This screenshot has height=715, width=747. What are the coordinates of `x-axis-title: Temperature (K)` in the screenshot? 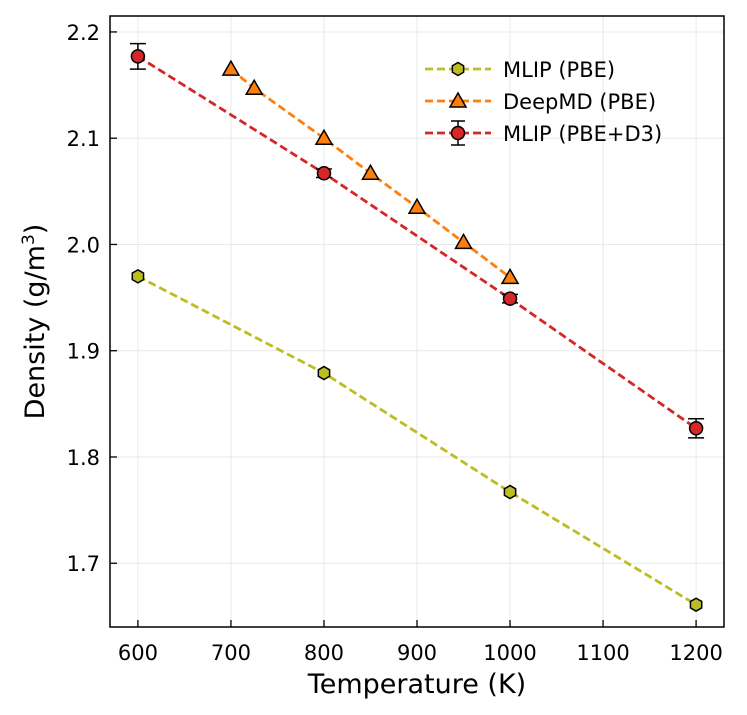 It's located at (416, 684).